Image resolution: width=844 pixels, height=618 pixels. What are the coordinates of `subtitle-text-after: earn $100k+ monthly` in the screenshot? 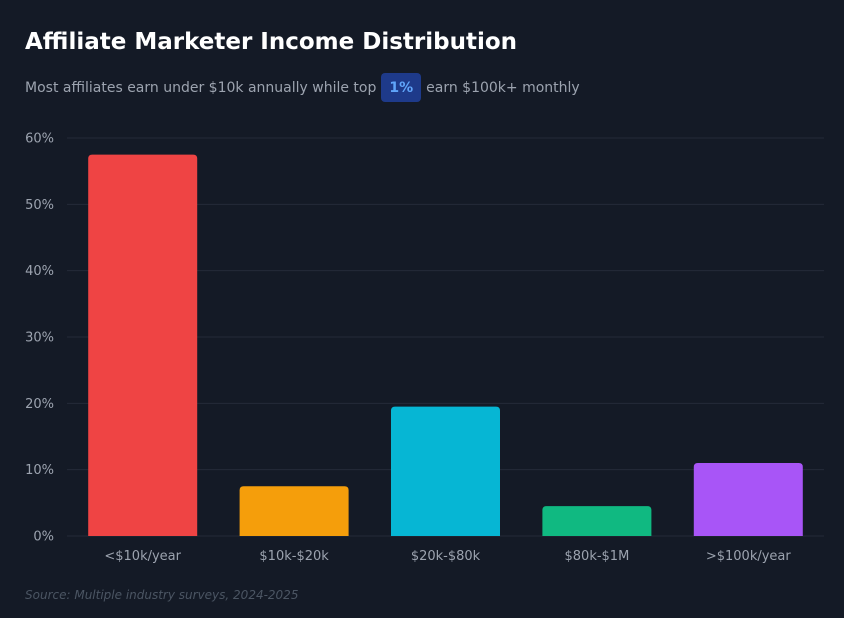 It's located at (503, 87).